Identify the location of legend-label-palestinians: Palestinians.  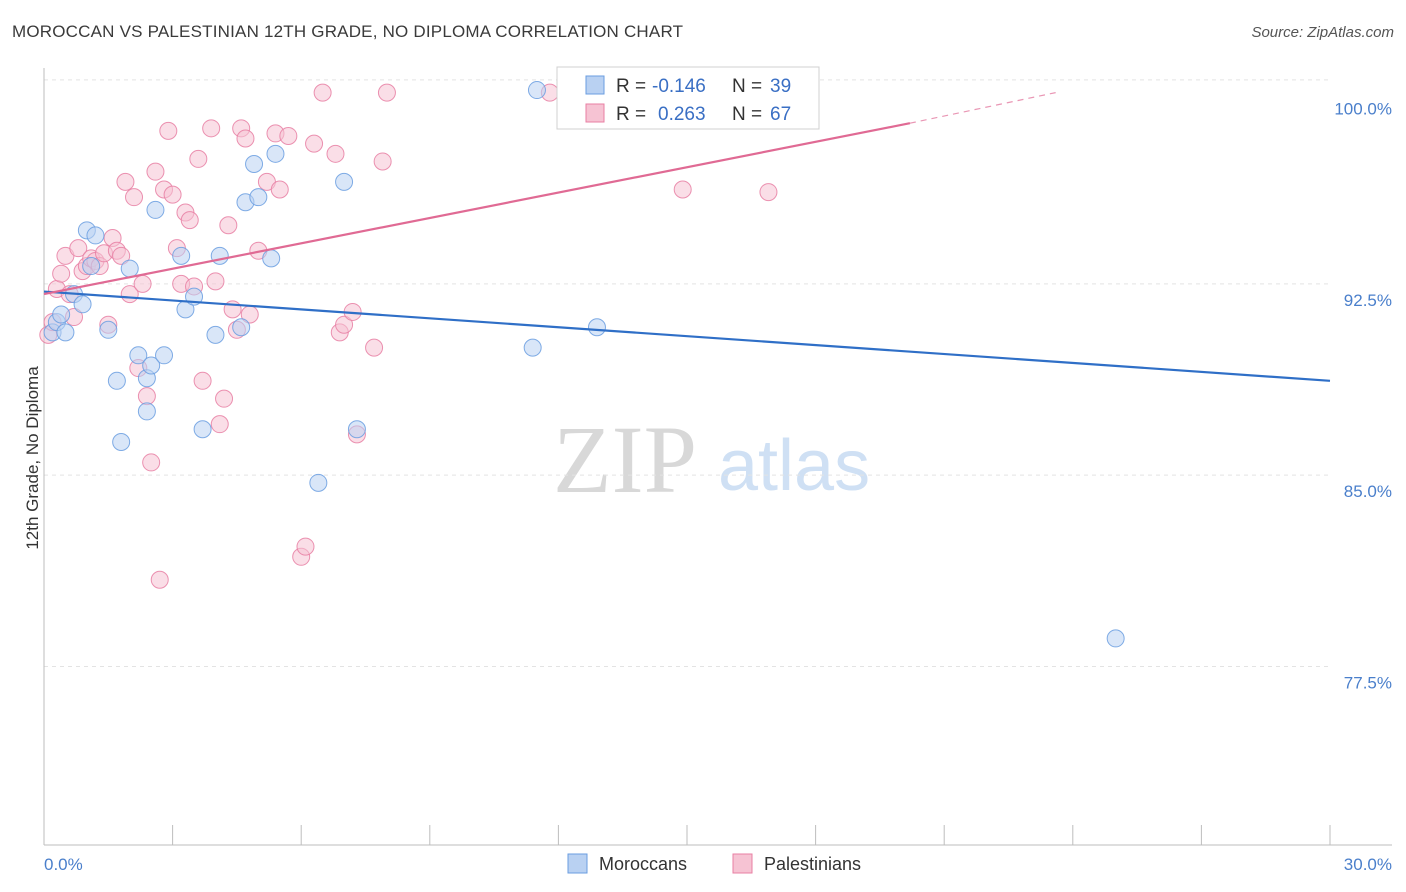
(812, 864).